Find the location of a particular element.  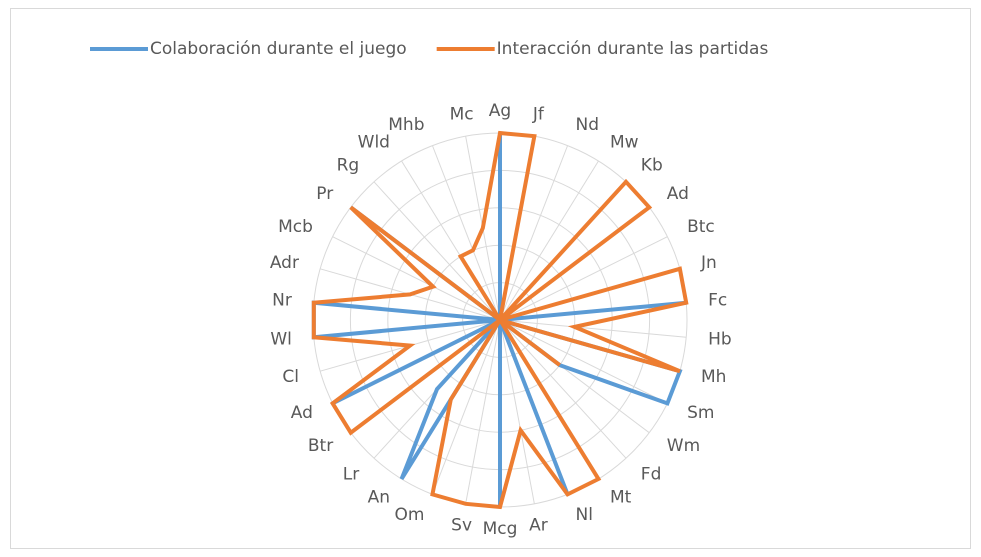

category-label: Mh is located at coordinates (713, 377).